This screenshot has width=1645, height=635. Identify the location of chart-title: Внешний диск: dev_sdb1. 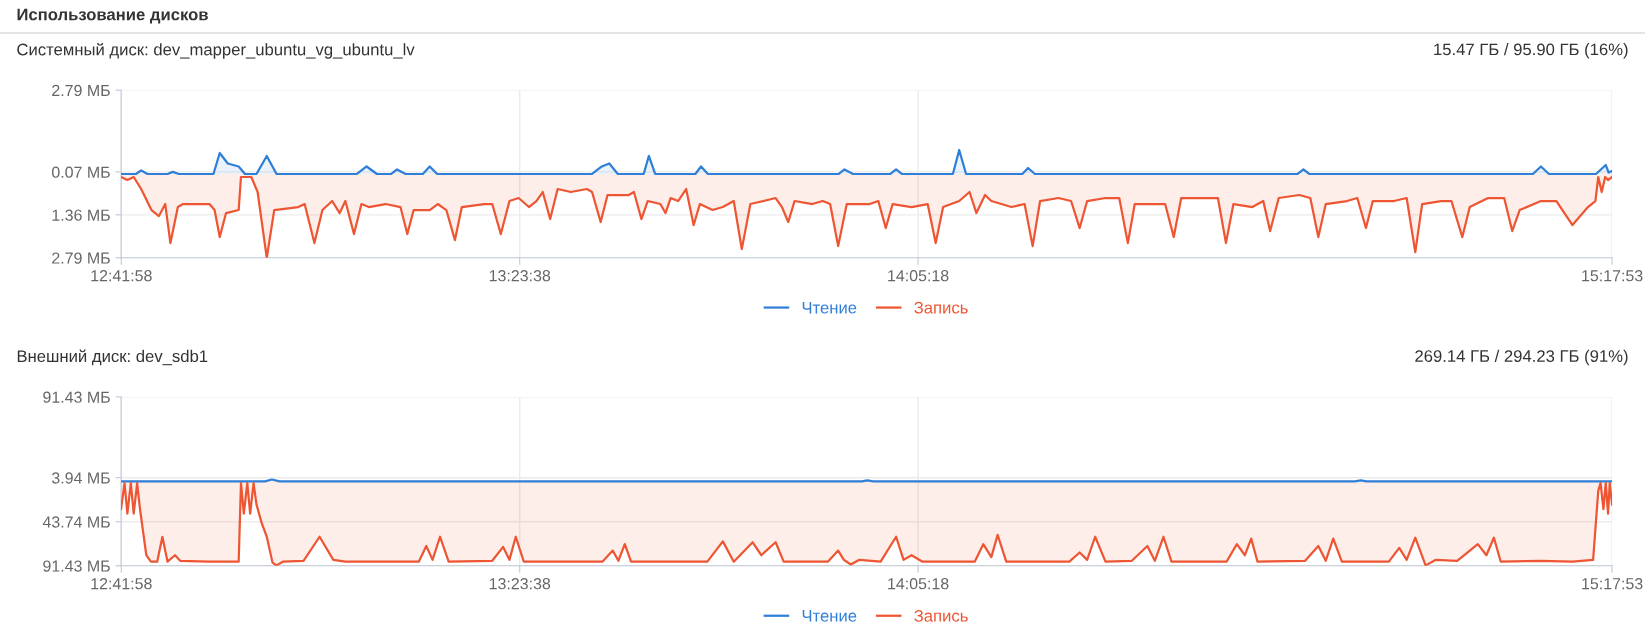
(112, 357).